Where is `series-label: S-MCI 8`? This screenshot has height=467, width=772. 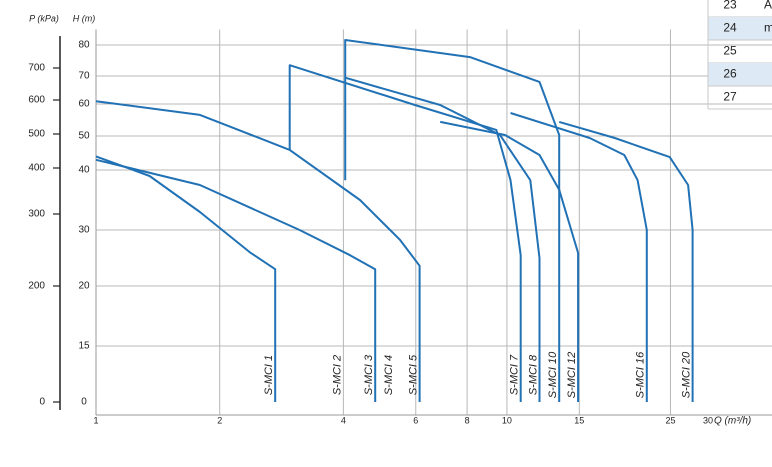
series-label: S-MCI 8 is located at coordinates (533, 374).